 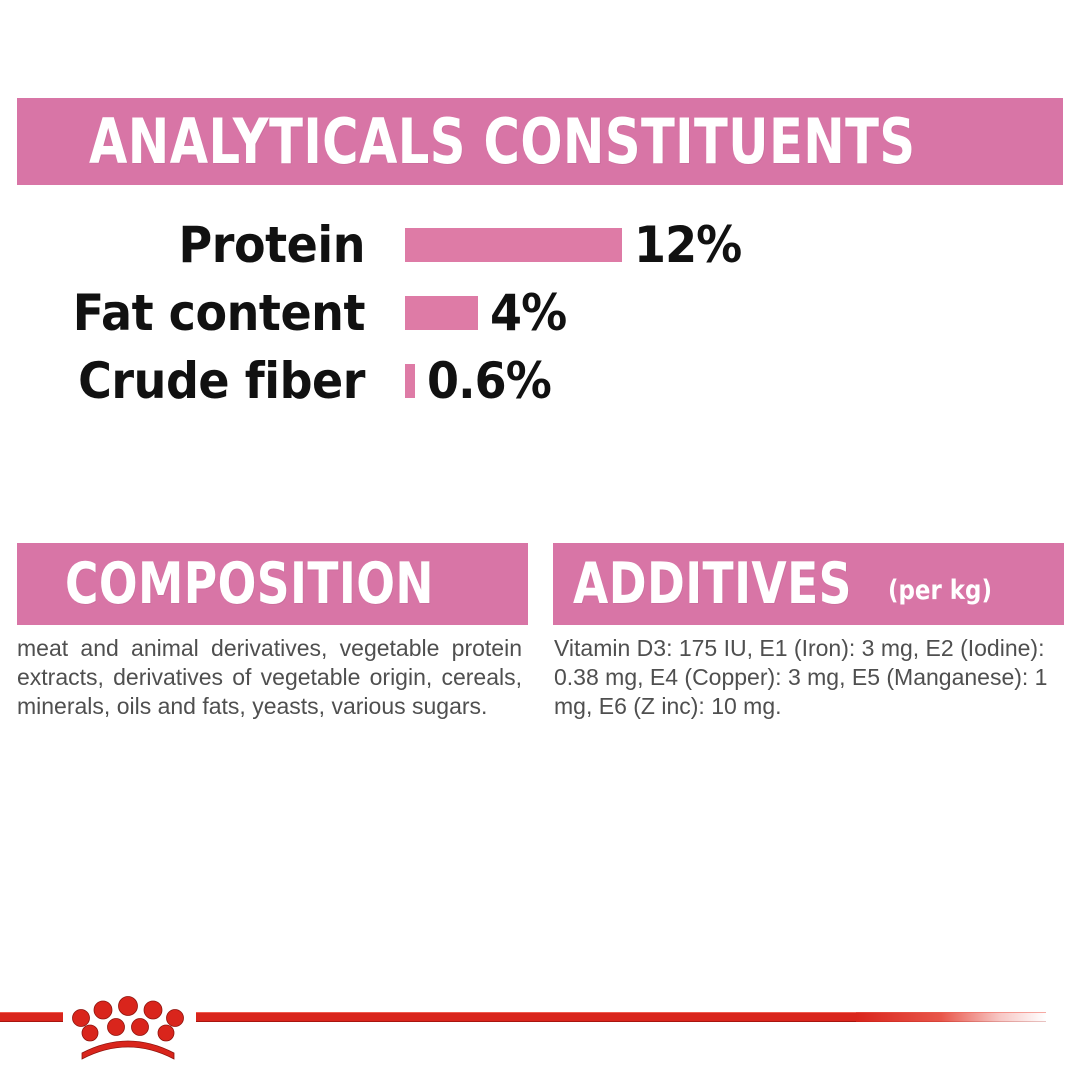 What do you see at coordinates (540, 1032) in the screenshot?
I see `footer-brand-bar` at bounding box center [540, 1032].